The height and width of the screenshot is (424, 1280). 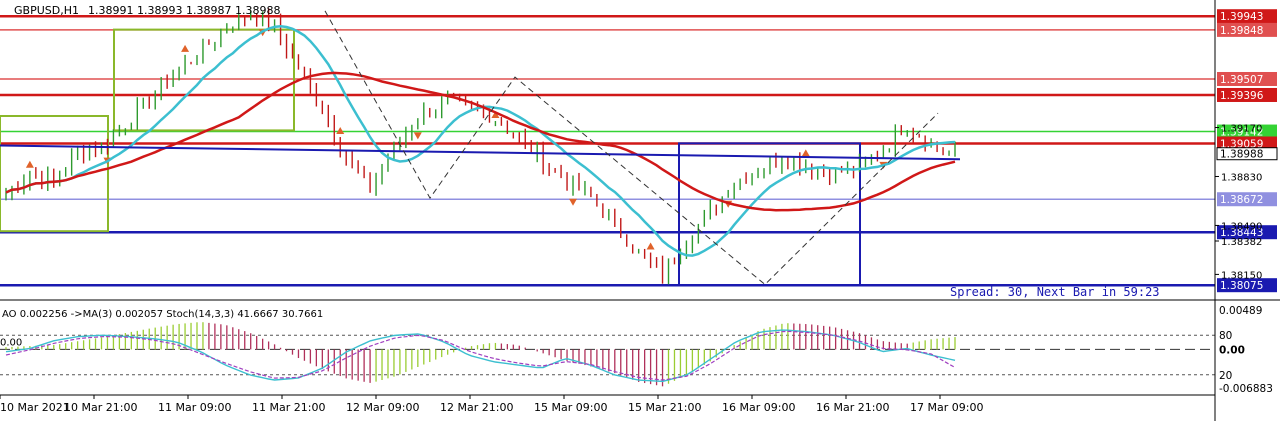 I want to click on stoch-k-line, so click(x=480, y=356).